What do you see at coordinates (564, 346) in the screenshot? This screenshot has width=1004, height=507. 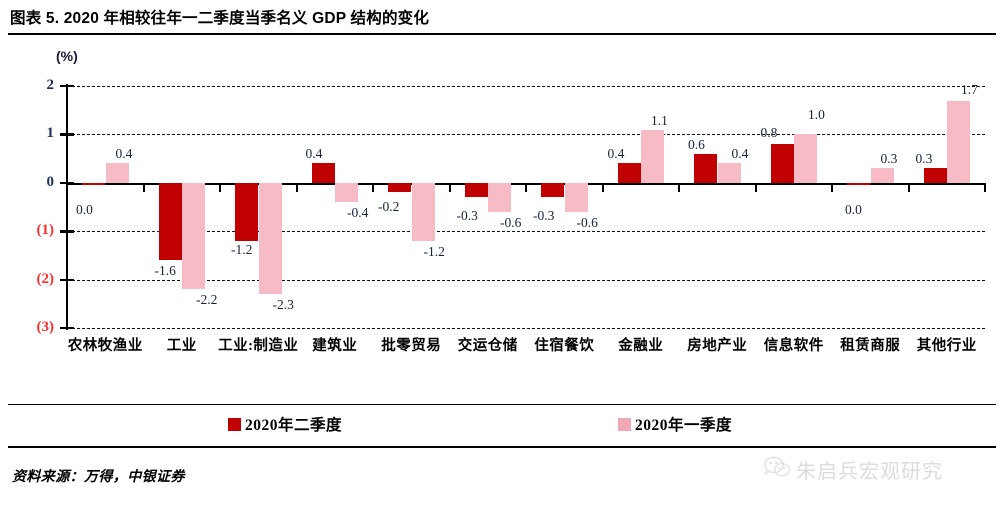 I see `x-axis-category-label: 住宿餐饮` at bounding box center [564, 346].